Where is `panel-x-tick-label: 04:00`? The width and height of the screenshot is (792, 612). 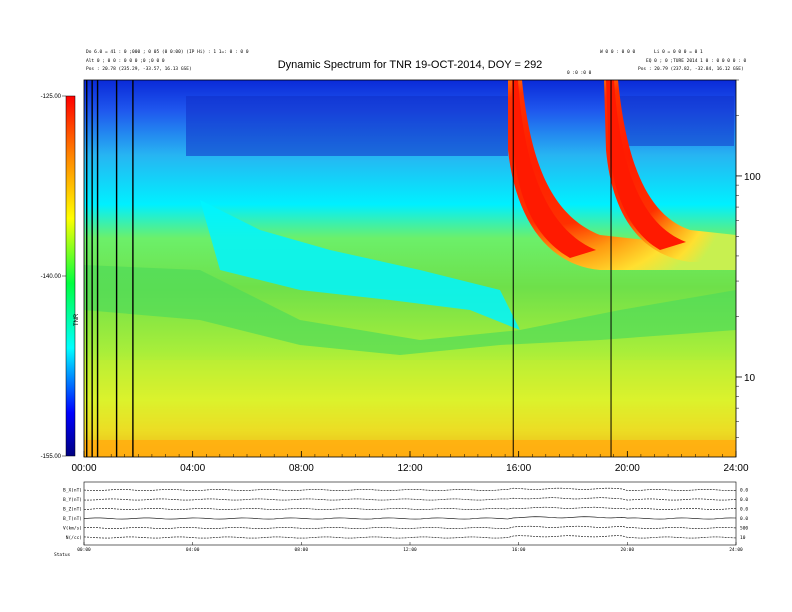
panel-x-tick-label: 04:00 is located at coordinates (193, 550).